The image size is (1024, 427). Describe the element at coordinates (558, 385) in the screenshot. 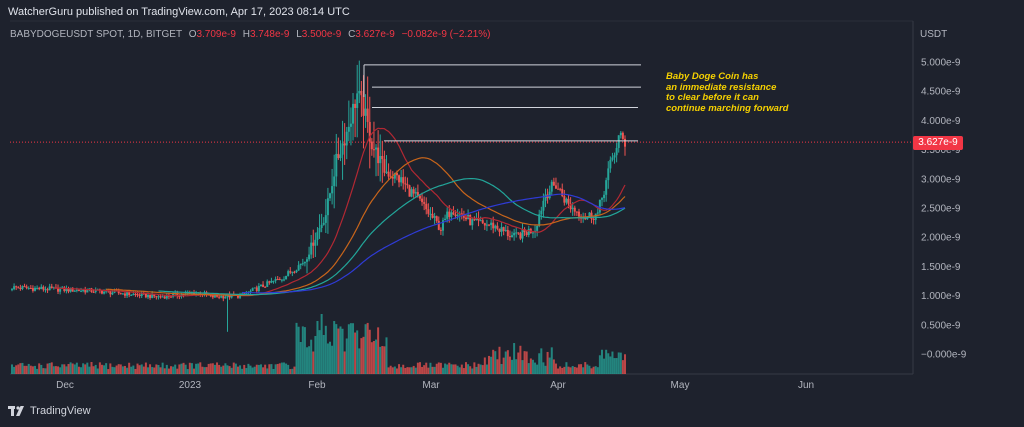

I see `x-tick-label: Apr` at that location.